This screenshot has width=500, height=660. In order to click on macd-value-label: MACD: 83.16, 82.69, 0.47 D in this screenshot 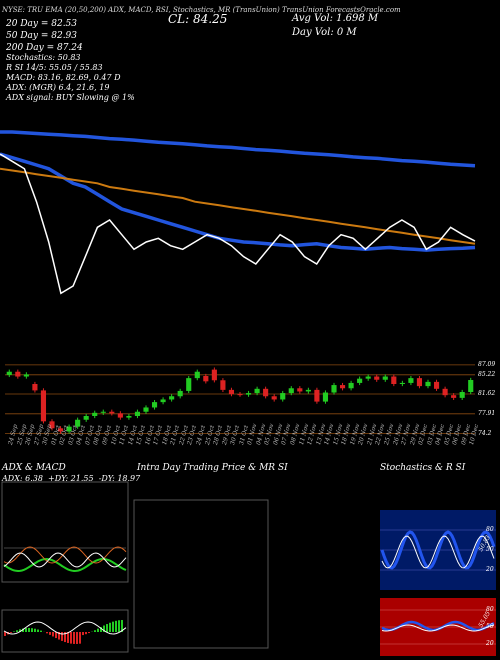, I will do `click(63, 77)`.